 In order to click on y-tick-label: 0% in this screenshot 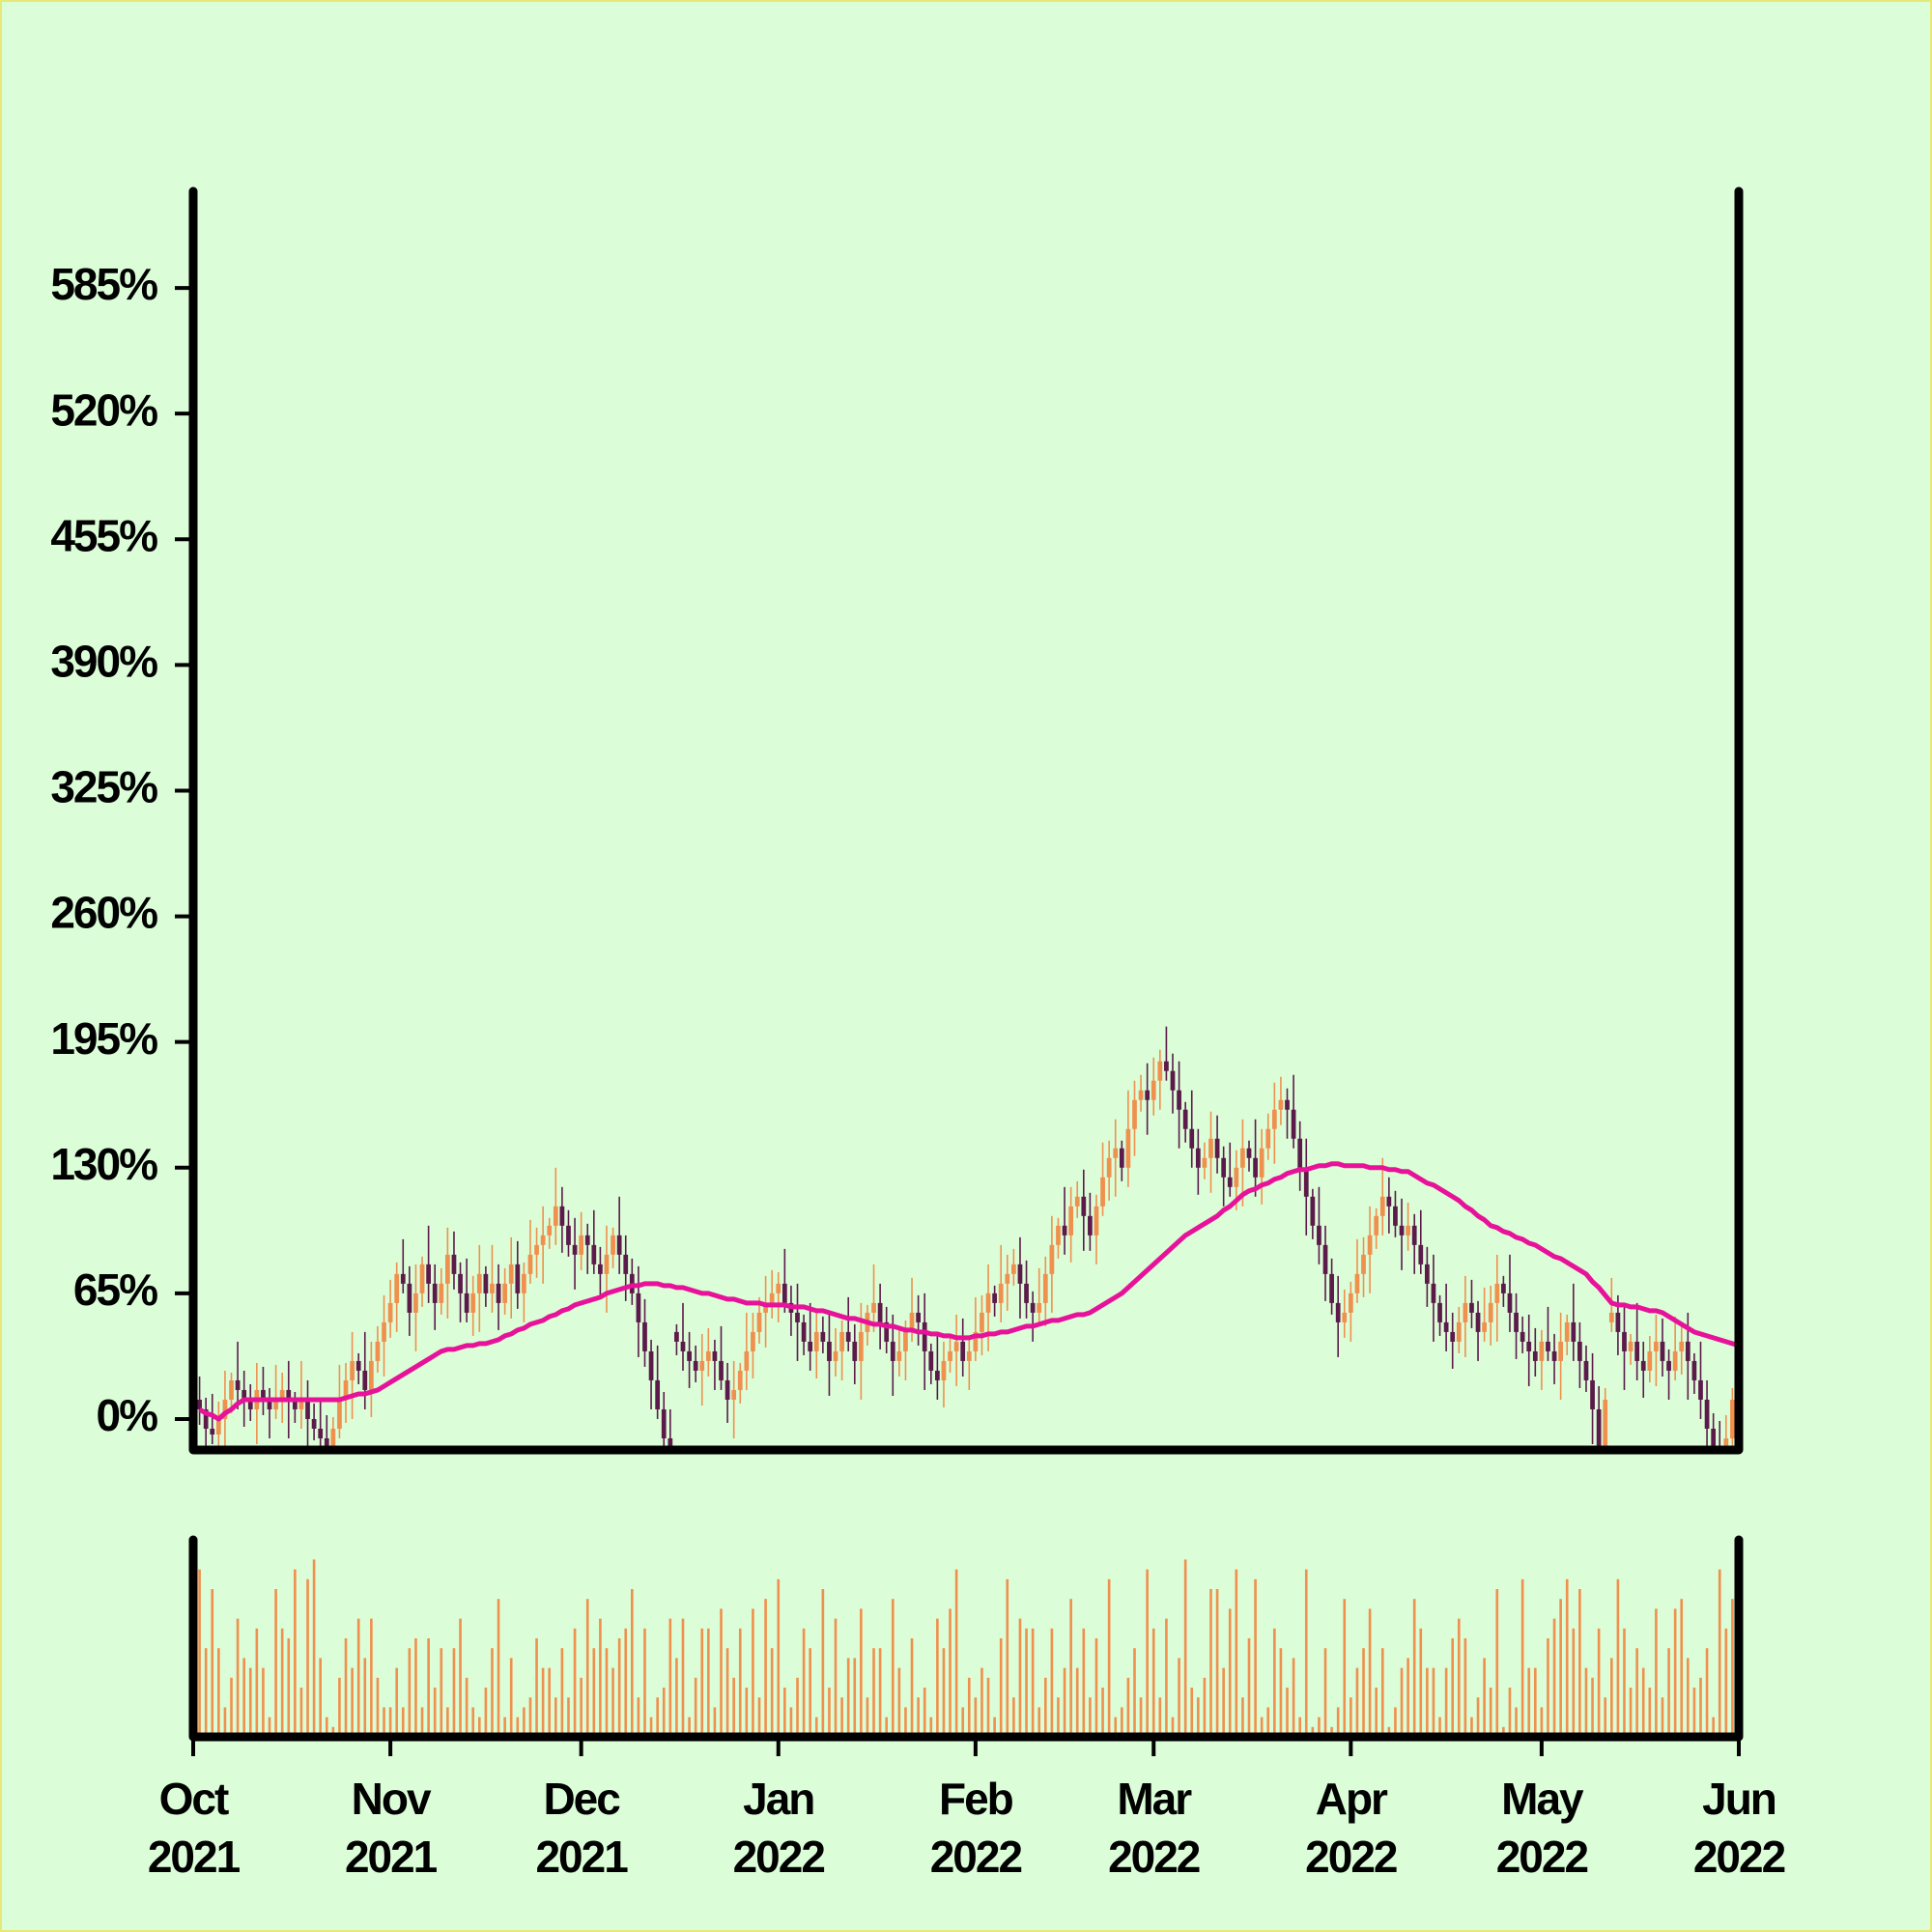, I will do `click(127, 1415)`.